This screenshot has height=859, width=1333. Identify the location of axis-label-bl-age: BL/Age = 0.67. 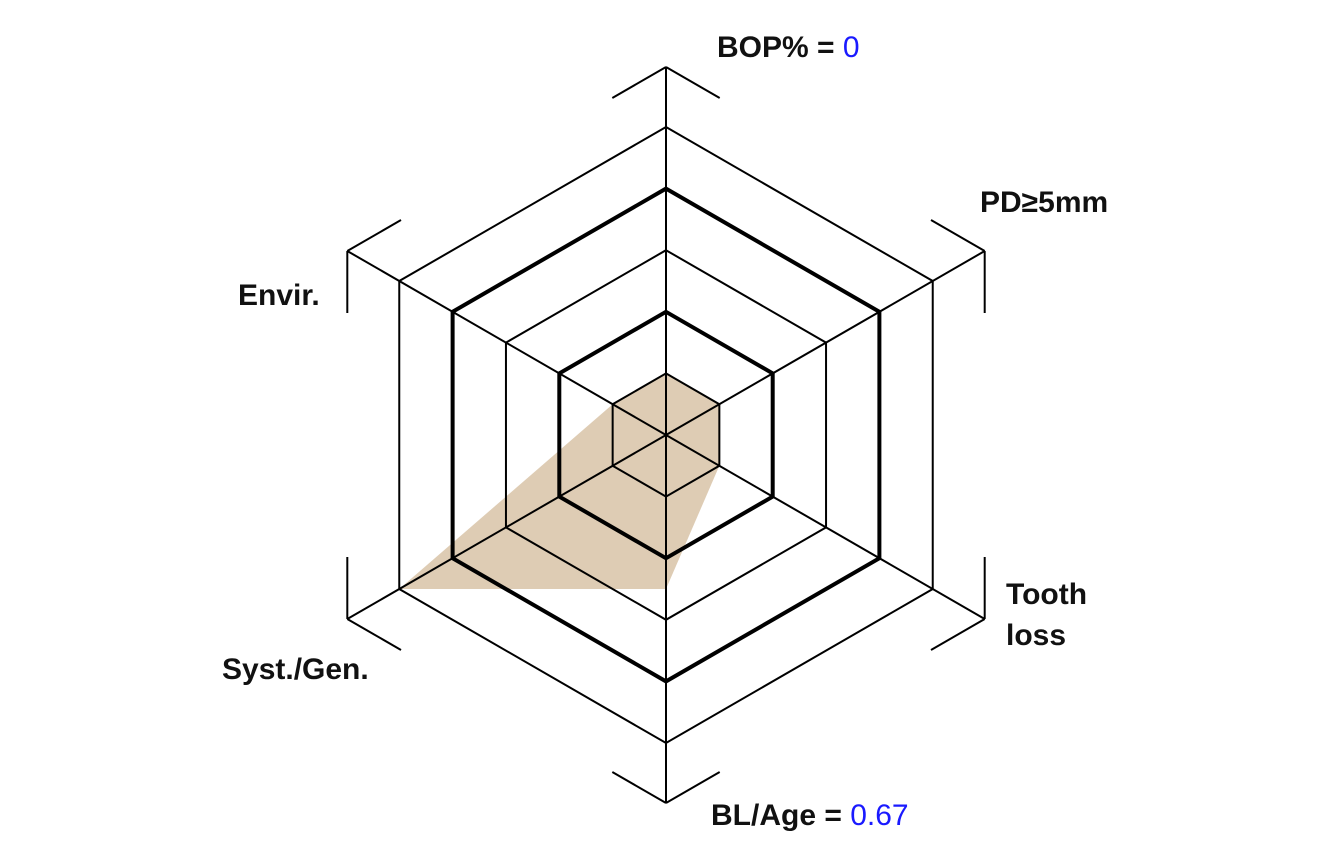
(810, 816).